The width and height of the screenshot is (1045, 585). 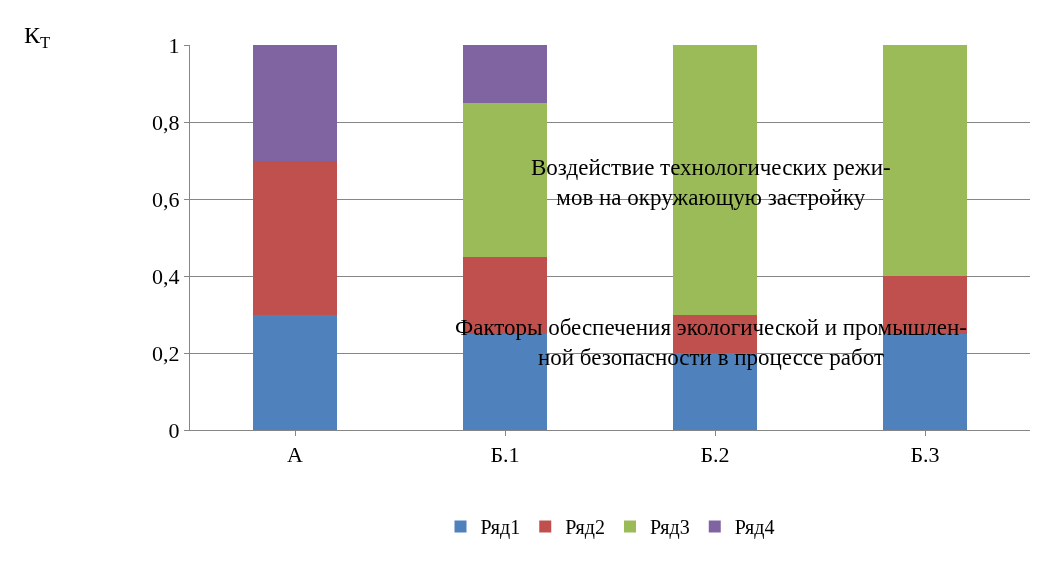 I want to click on y-tick-label: 1, so click(x=174, y=45).